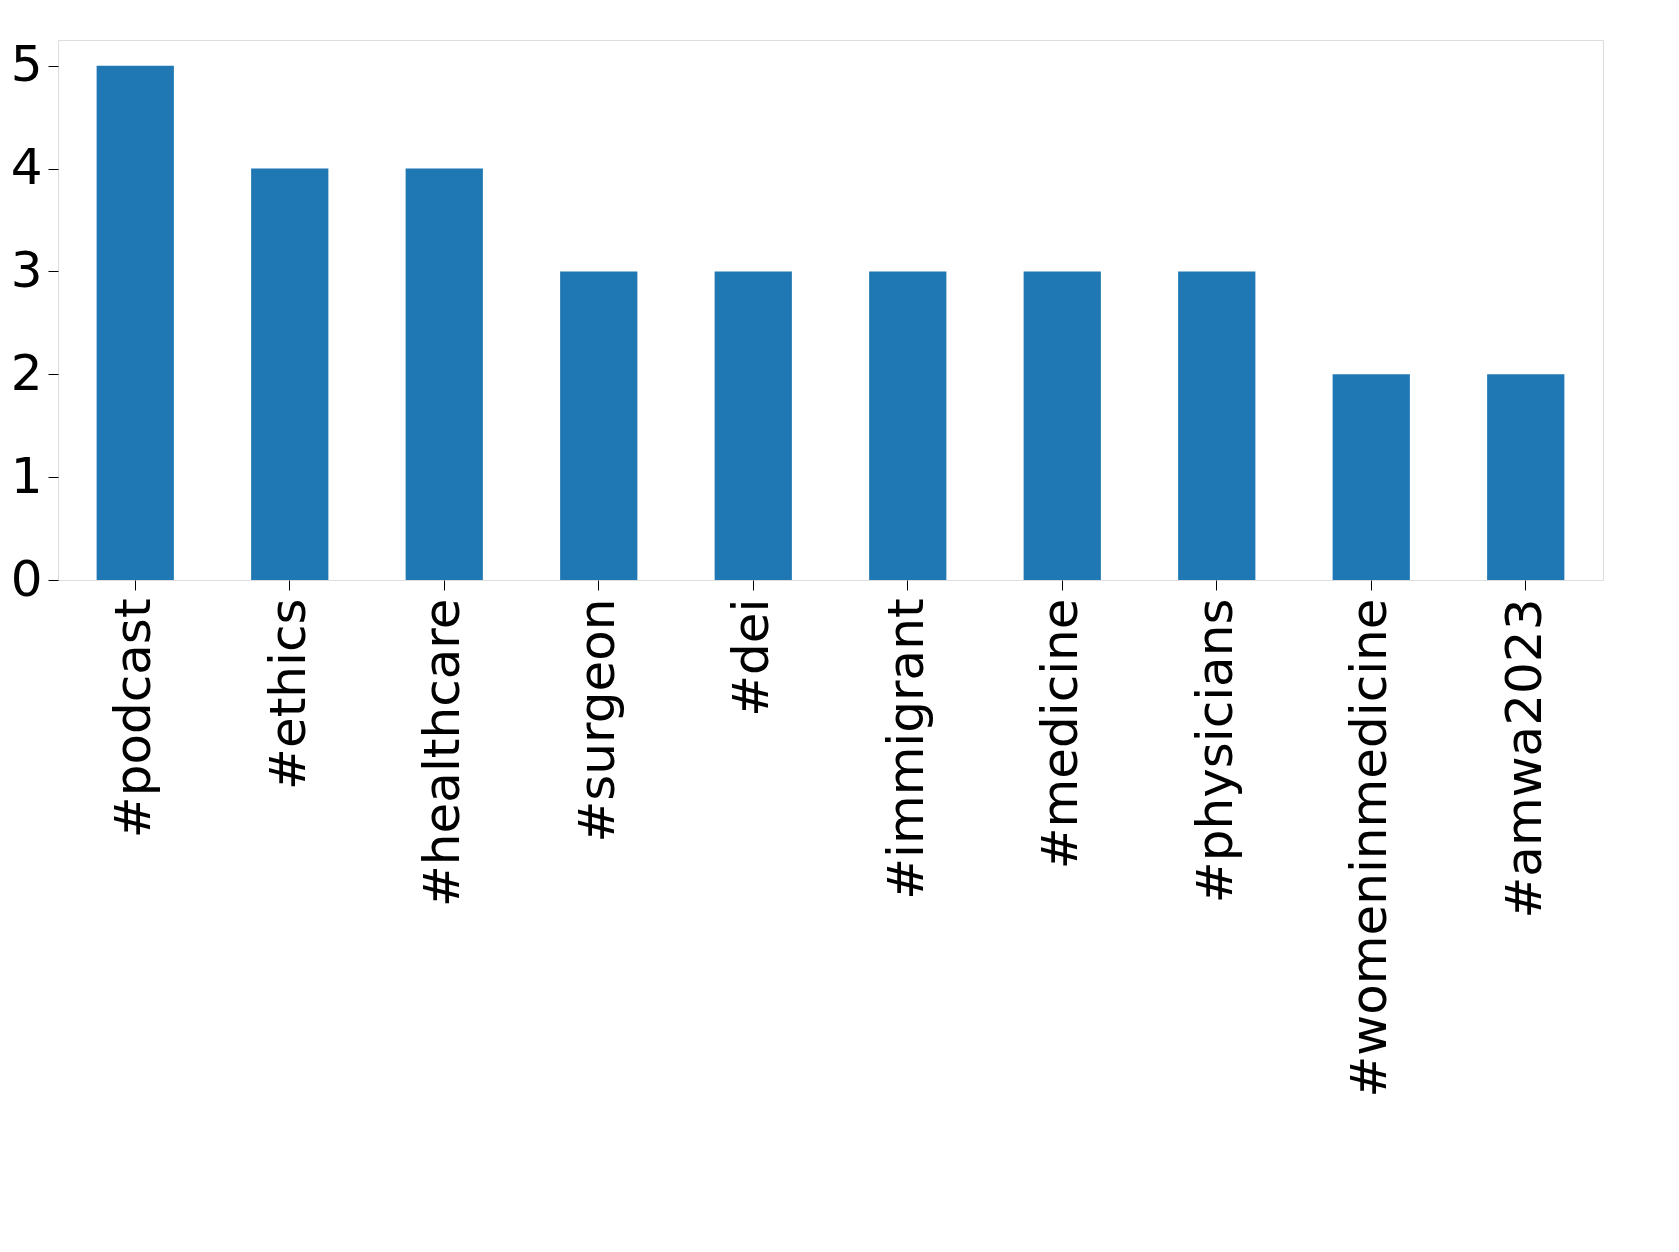 This screenshot has width=1679, height=1252. I want to click on y-tick-label: 4, so click(26, 167).